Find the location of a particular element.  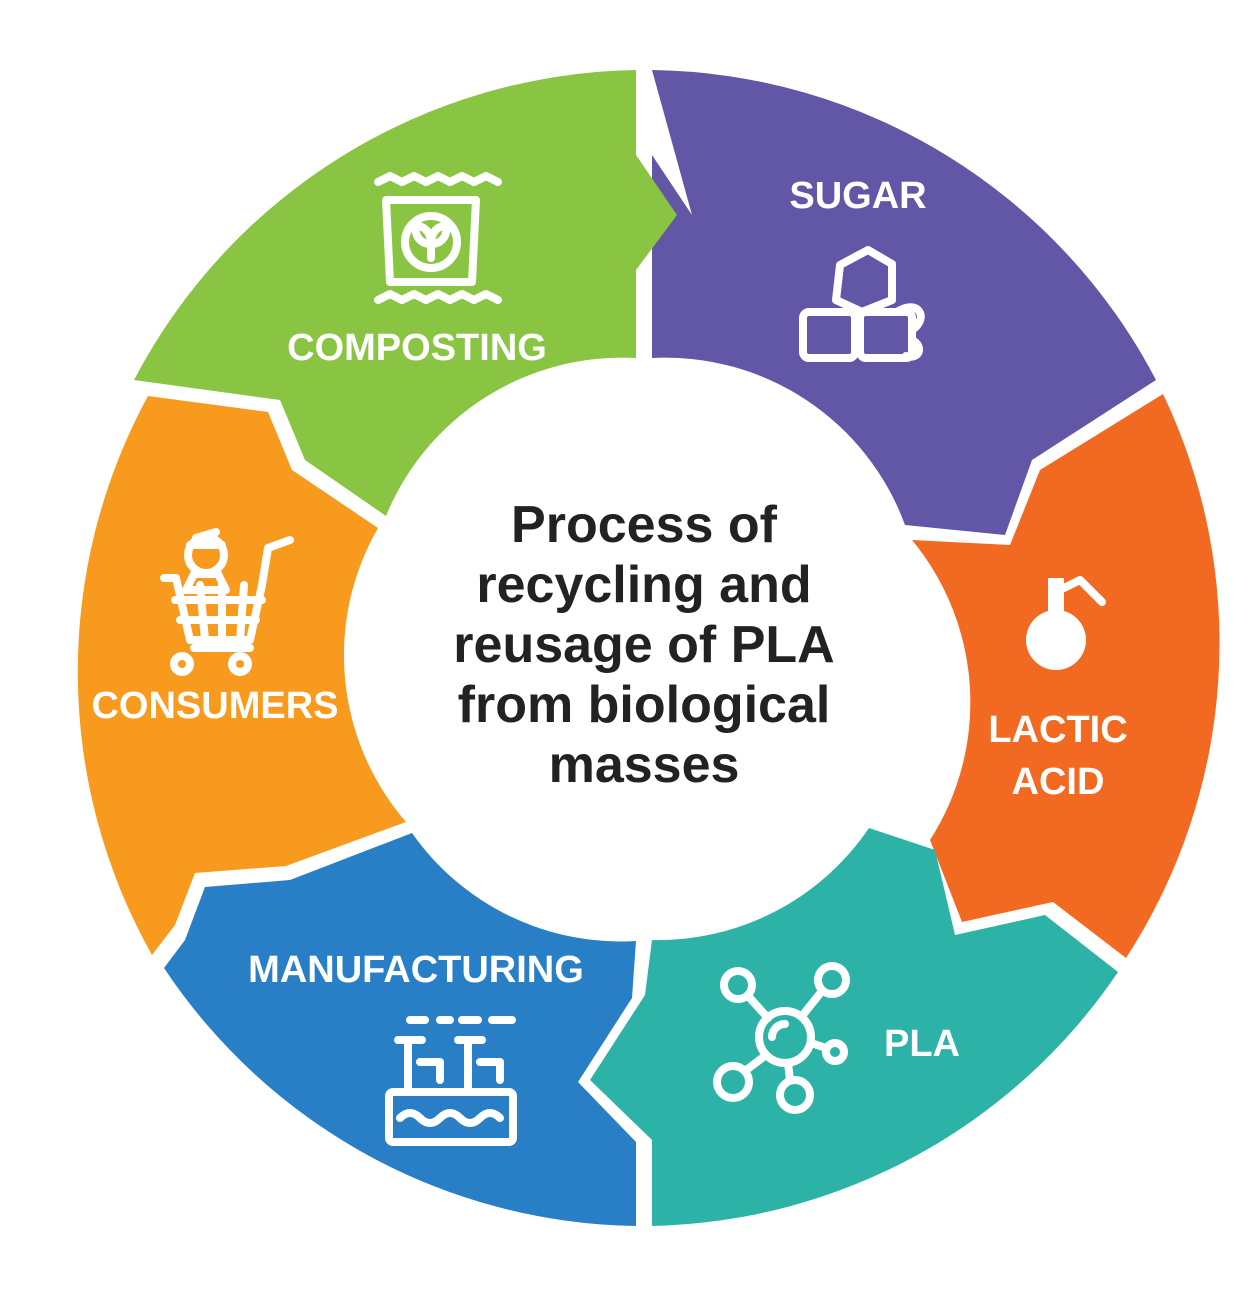

label-consumers-line: CONSUMERS is located at coordinates (214, 706).